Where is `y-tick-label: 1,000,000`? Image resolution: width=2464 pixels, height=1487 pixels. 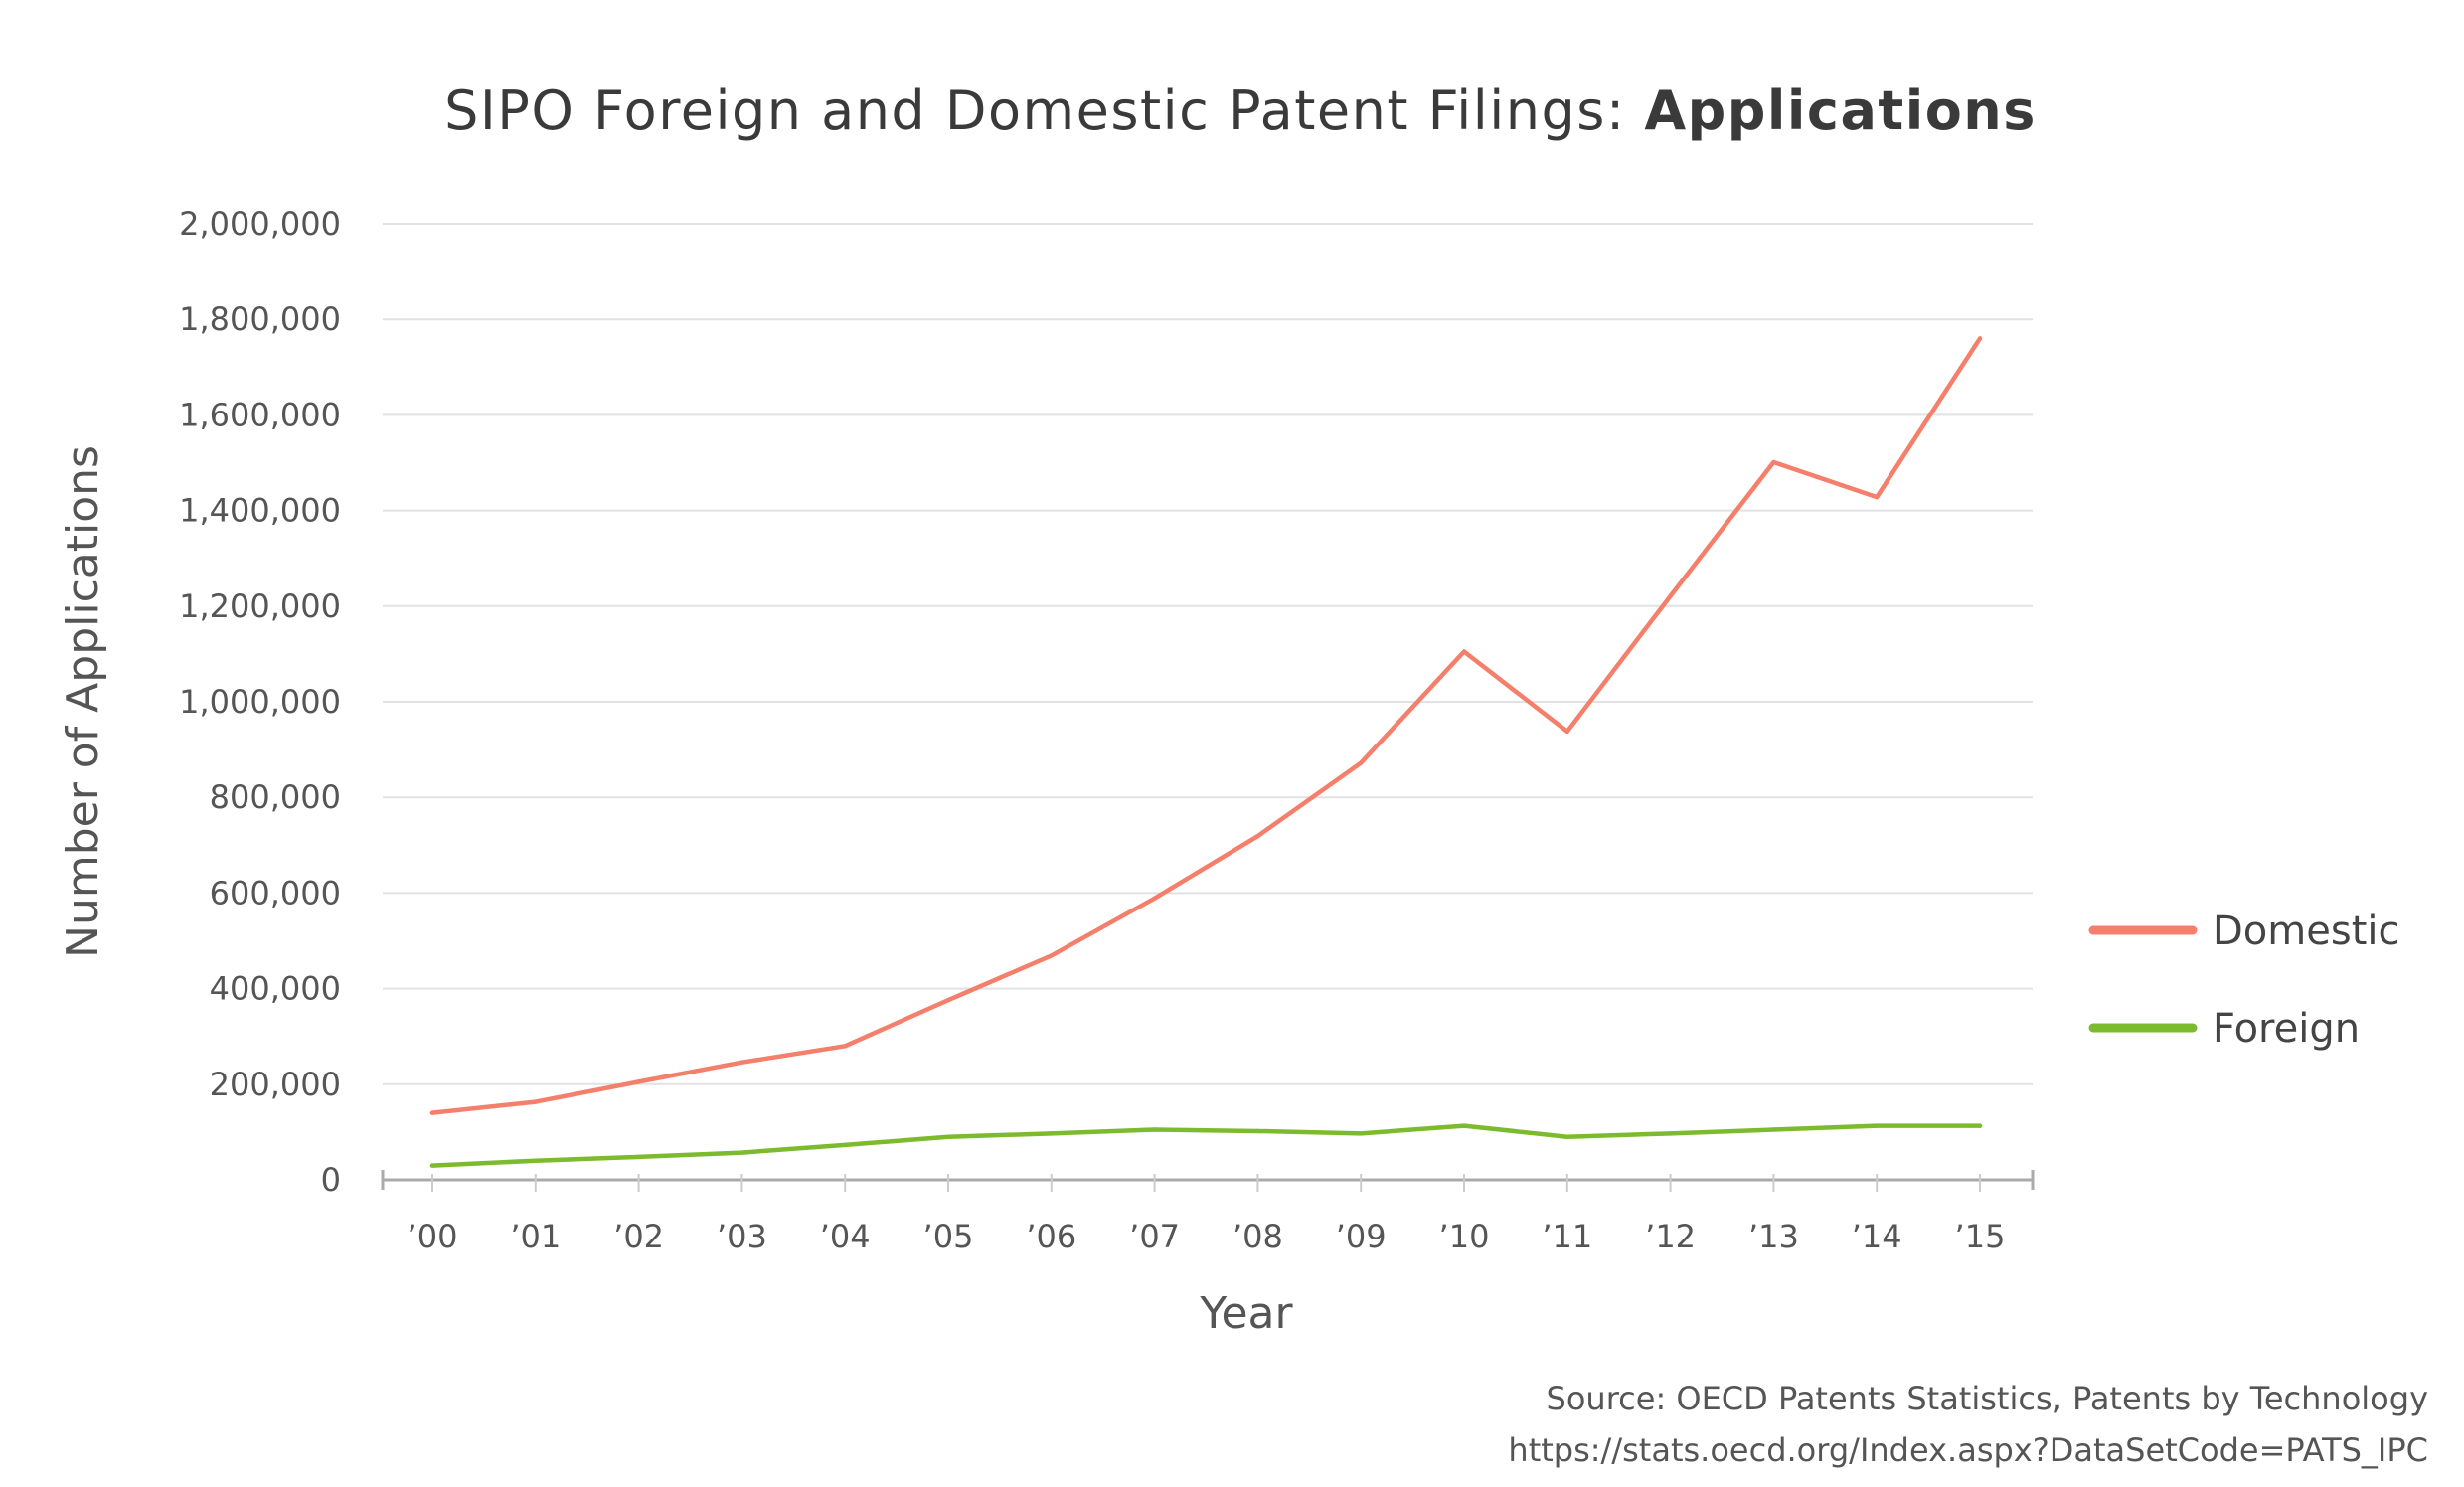
y-tick-label: 1,000,000 is located at coordinates (260, 702).